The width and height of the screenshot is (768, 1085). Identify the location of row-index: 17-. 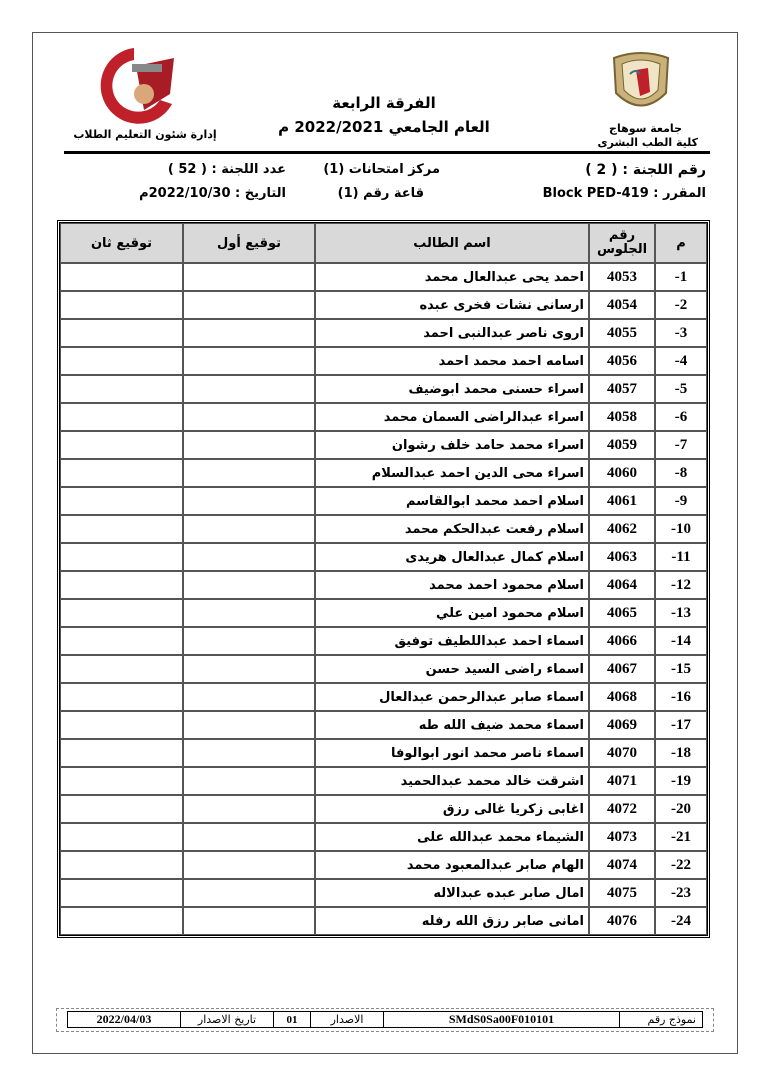
(681, 725).